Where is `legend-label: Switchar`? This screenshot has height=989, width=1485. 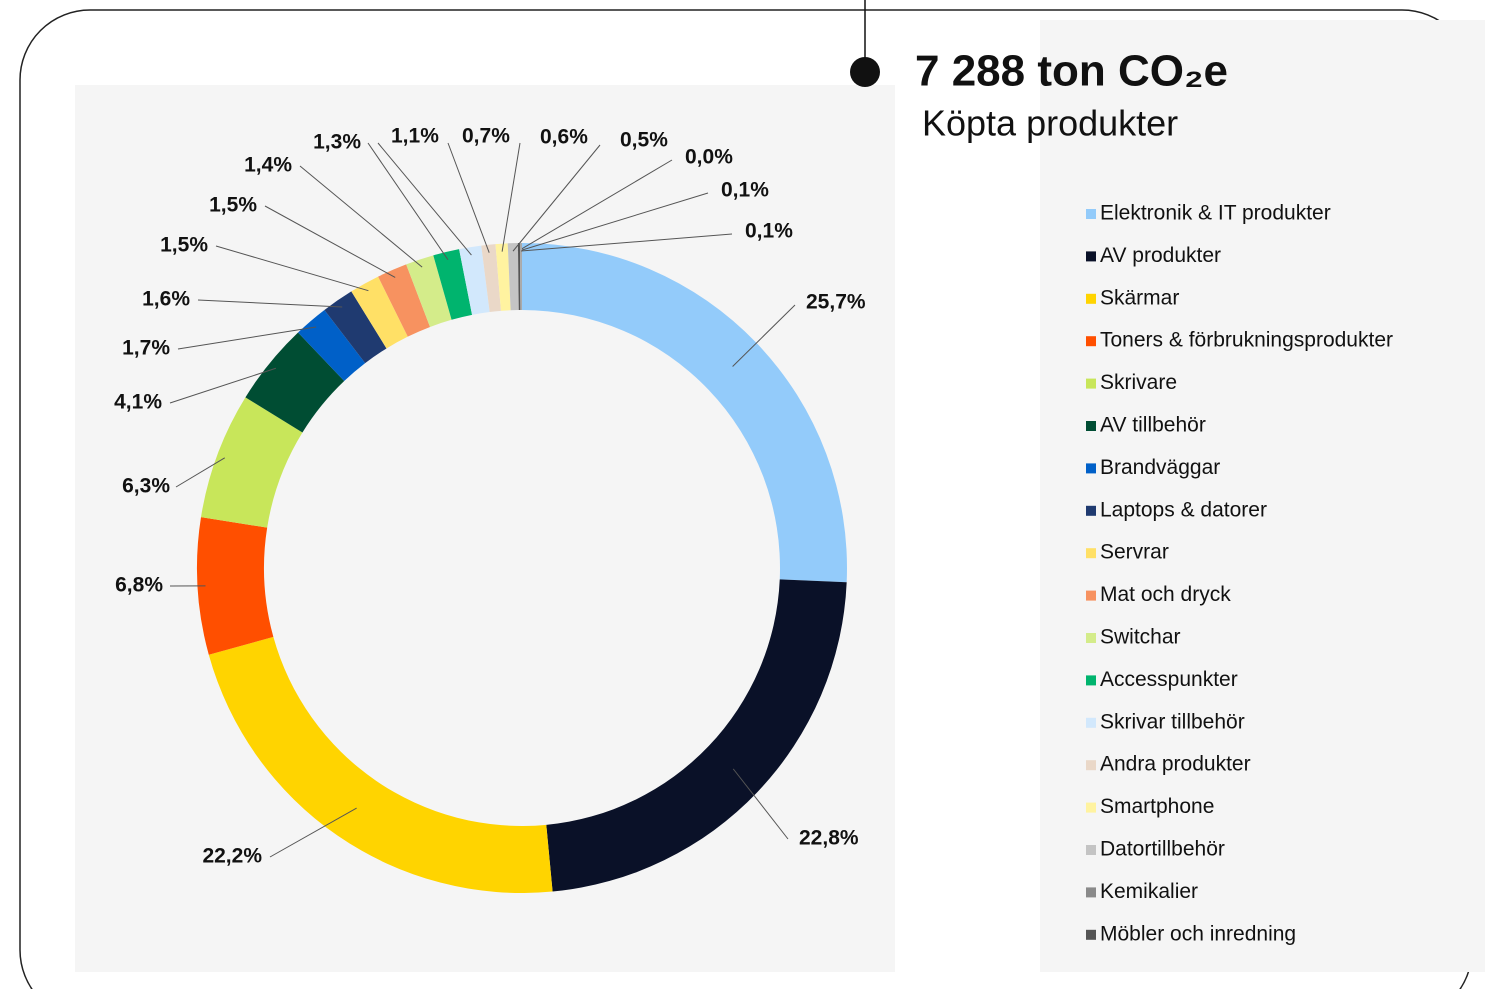
legend-label: Switchar is located at coordinates (1140, 637).